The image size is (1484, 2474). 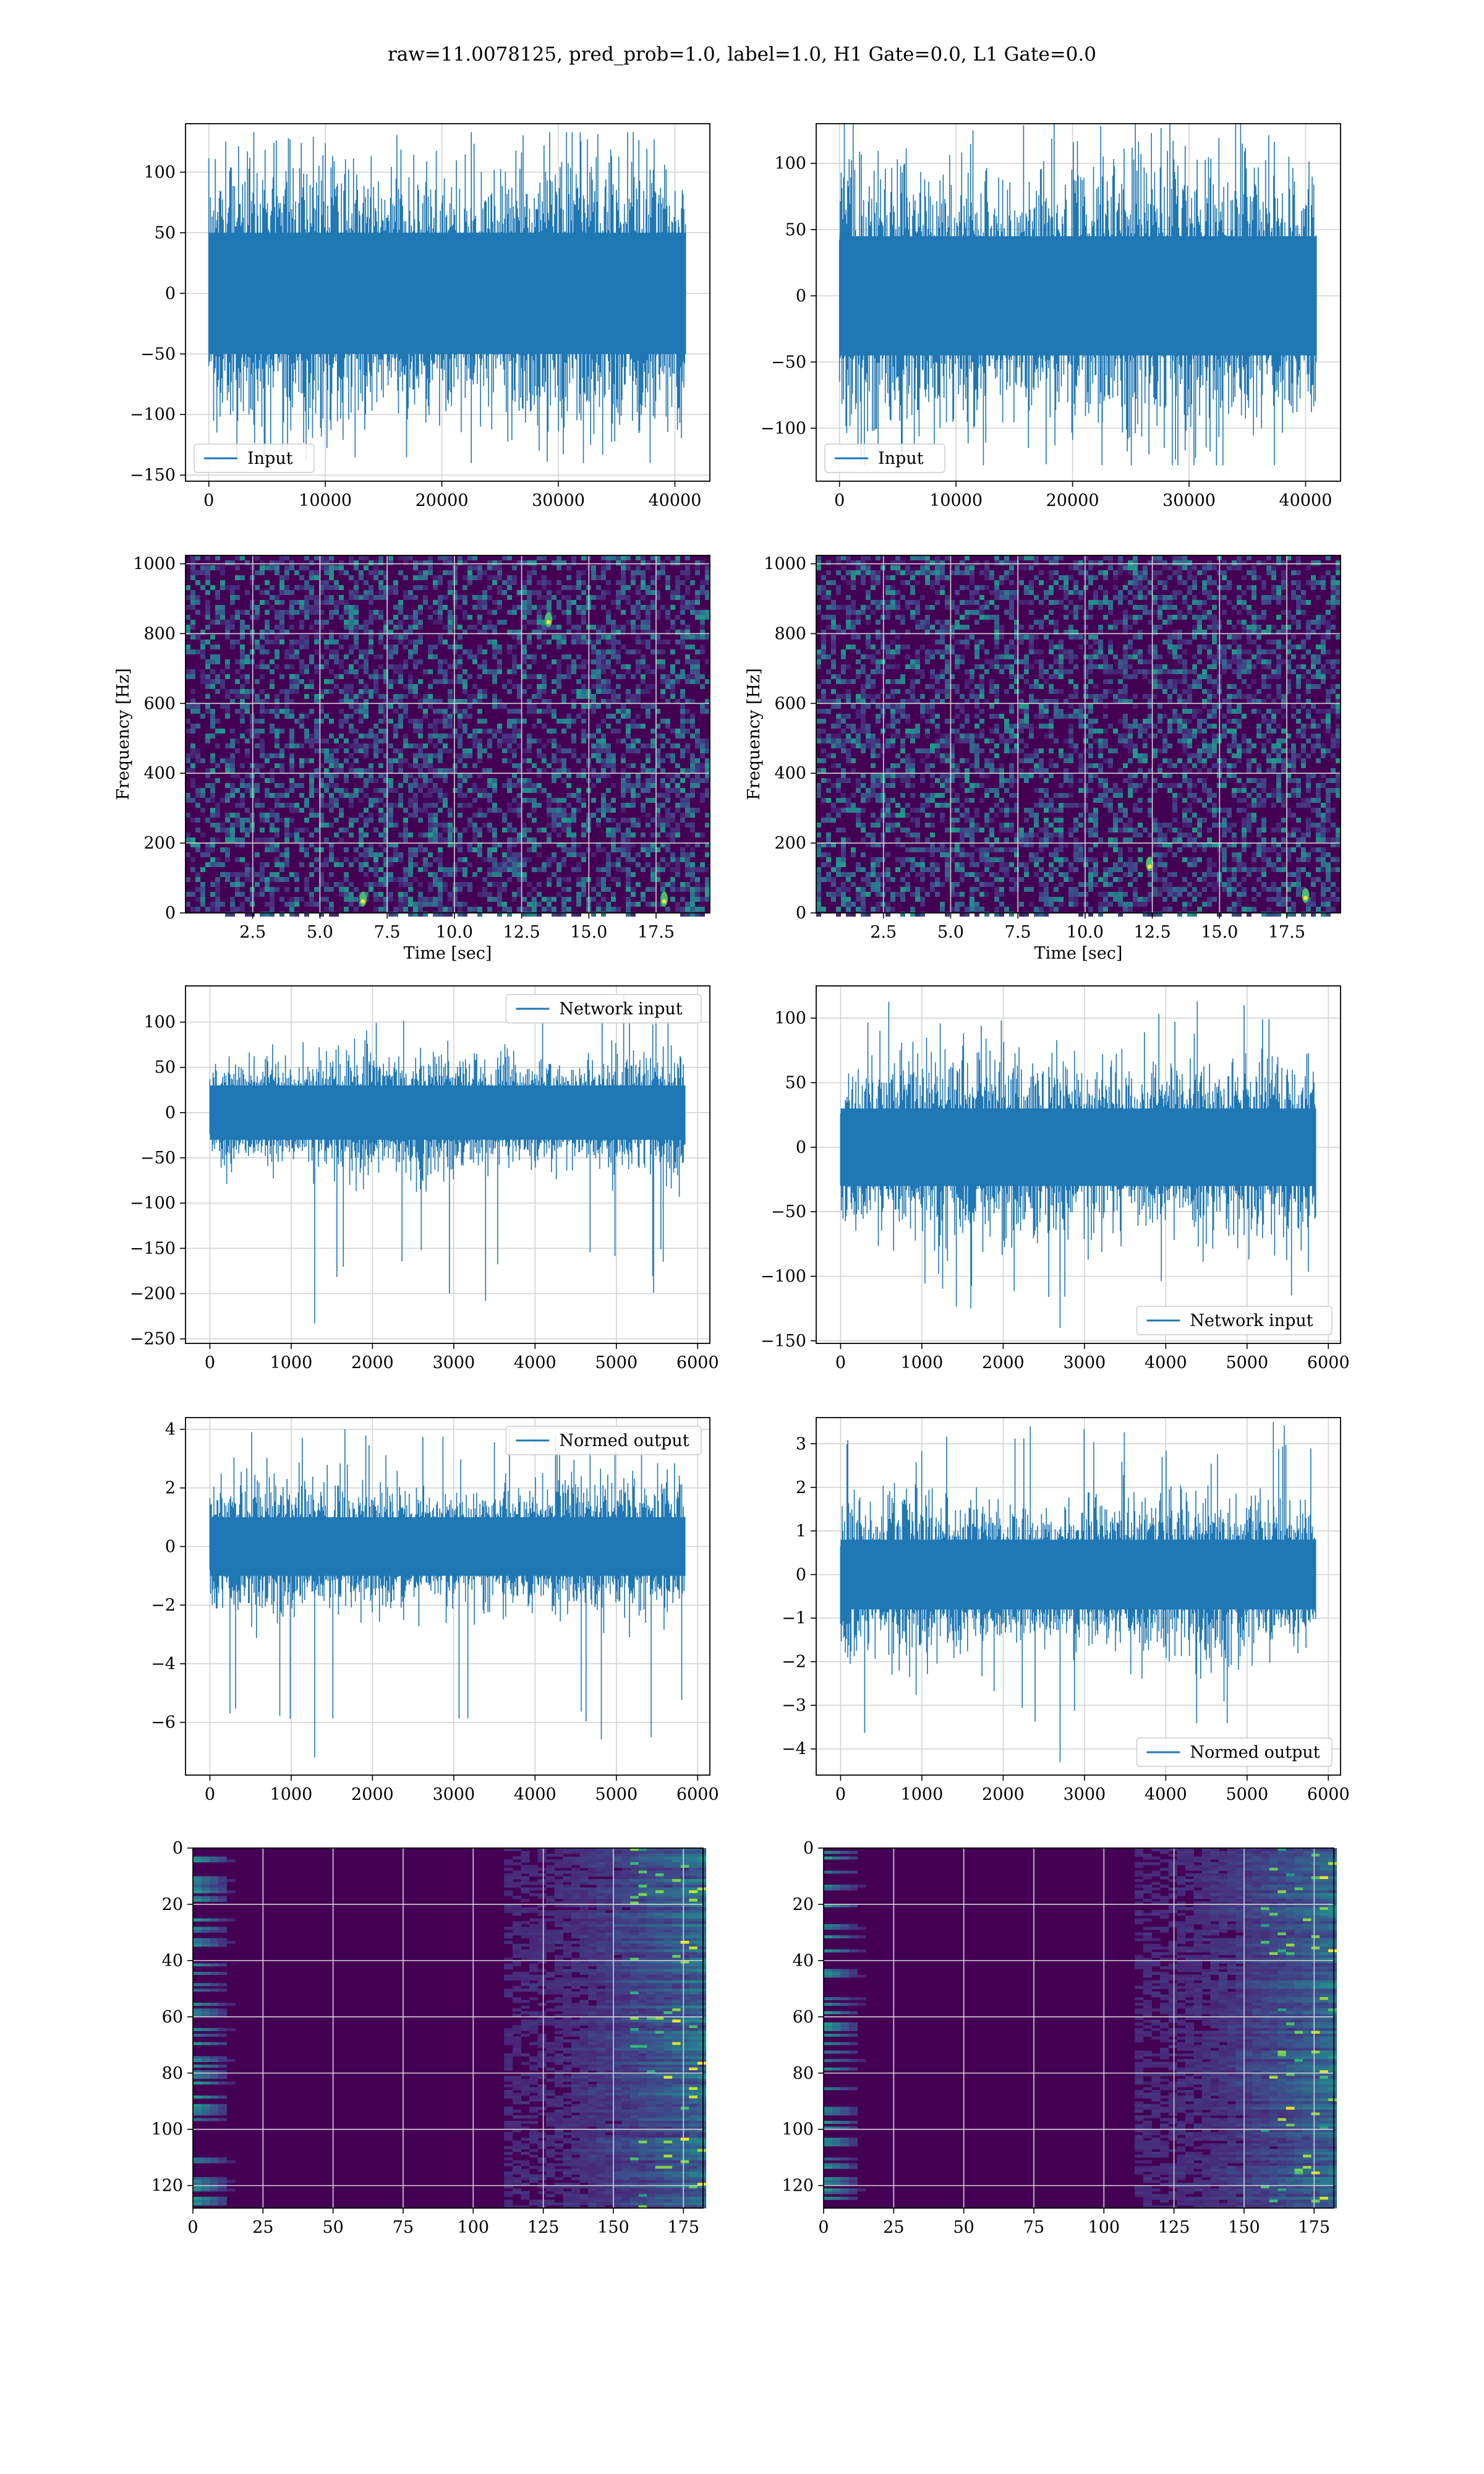 I want to click on x-tick-label: 50, so click(x=963, y=2227).